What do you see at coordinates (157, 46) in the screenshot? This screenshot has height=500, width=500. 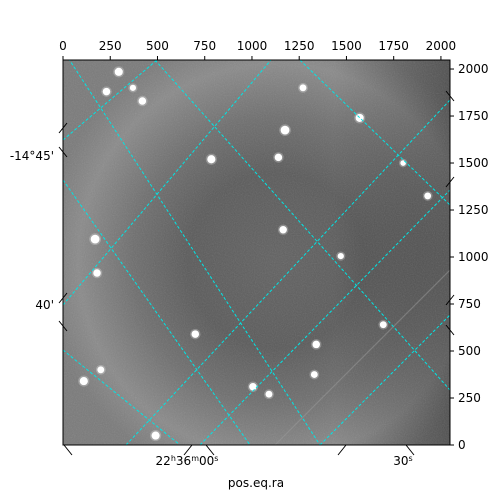 I see `x-tick-label: 500` at bounding box center [157, 46].